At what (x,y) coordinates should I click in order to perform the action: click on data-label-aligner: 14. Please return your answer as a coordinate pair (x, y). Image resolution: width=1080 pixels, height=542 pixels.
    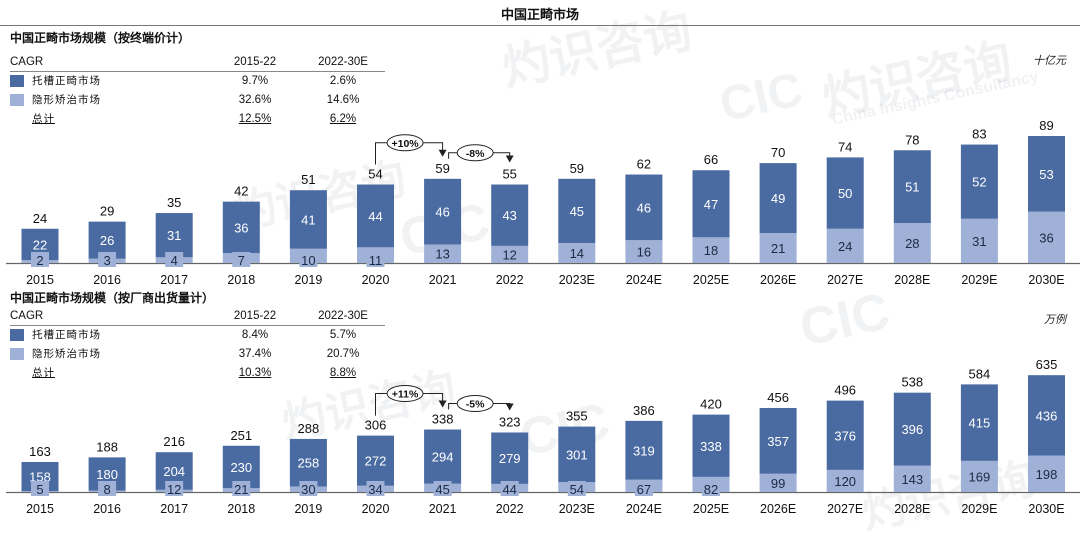
    Looking at the image, I should click on (577, 253).